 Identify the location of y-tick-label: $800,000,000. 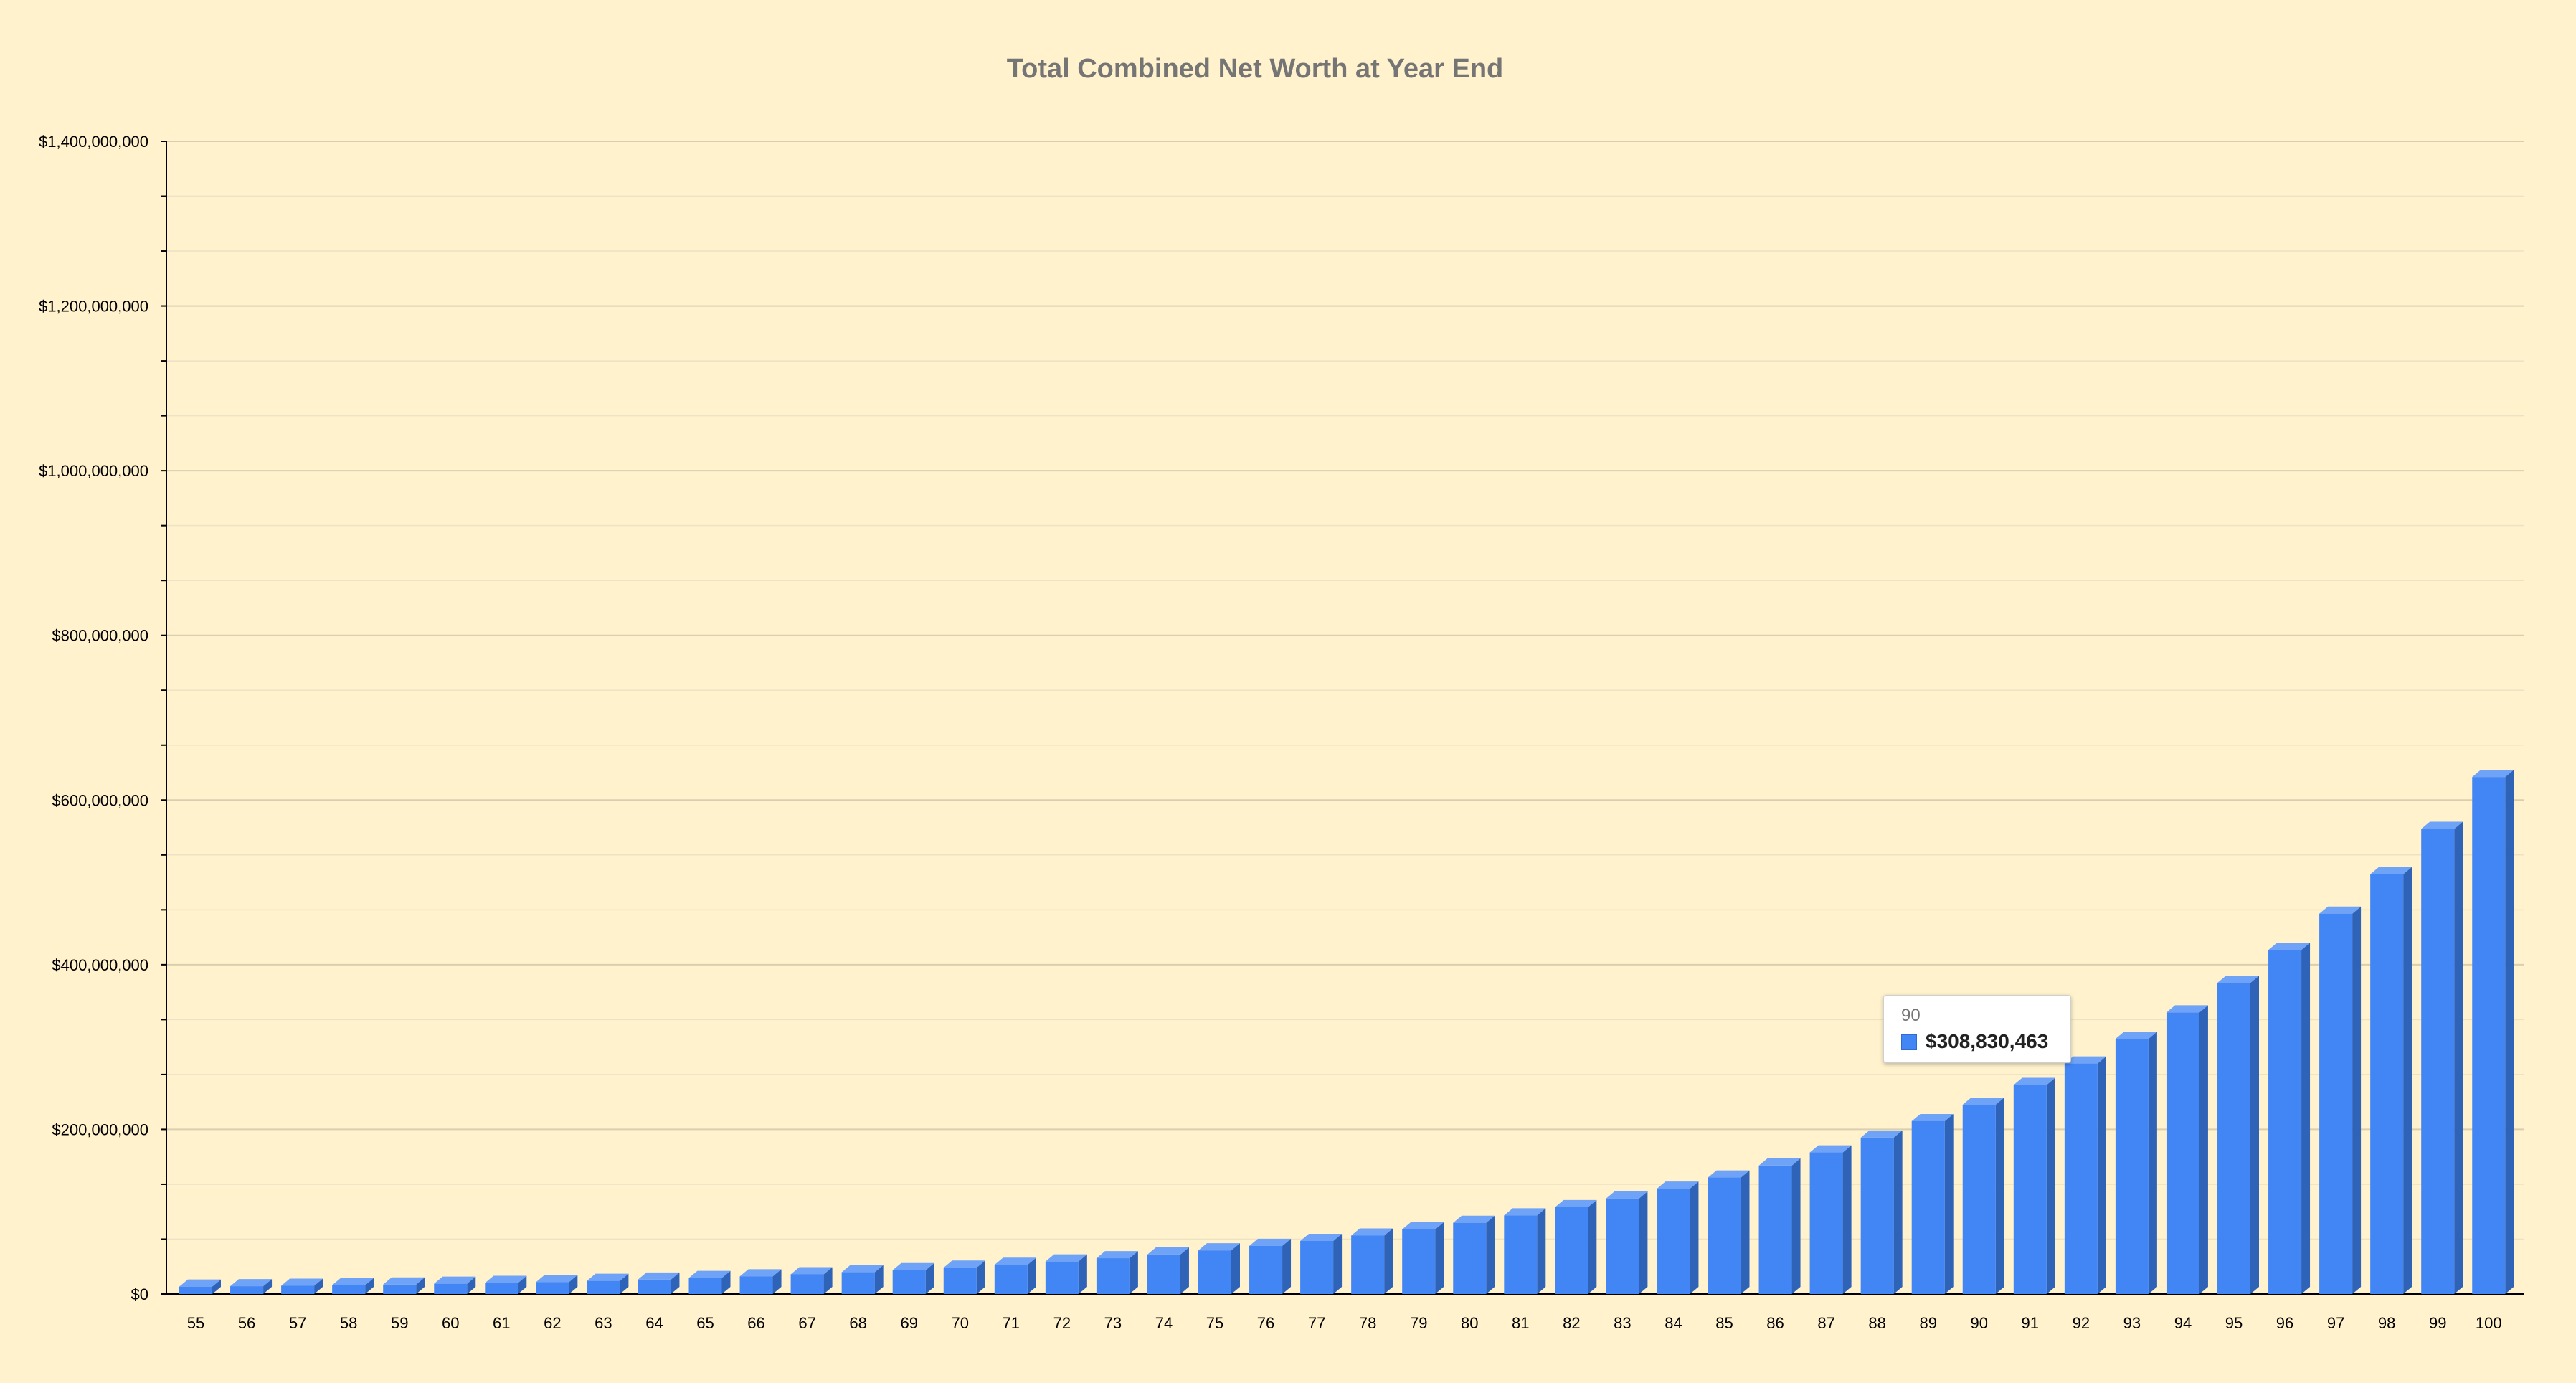
(100, 636).